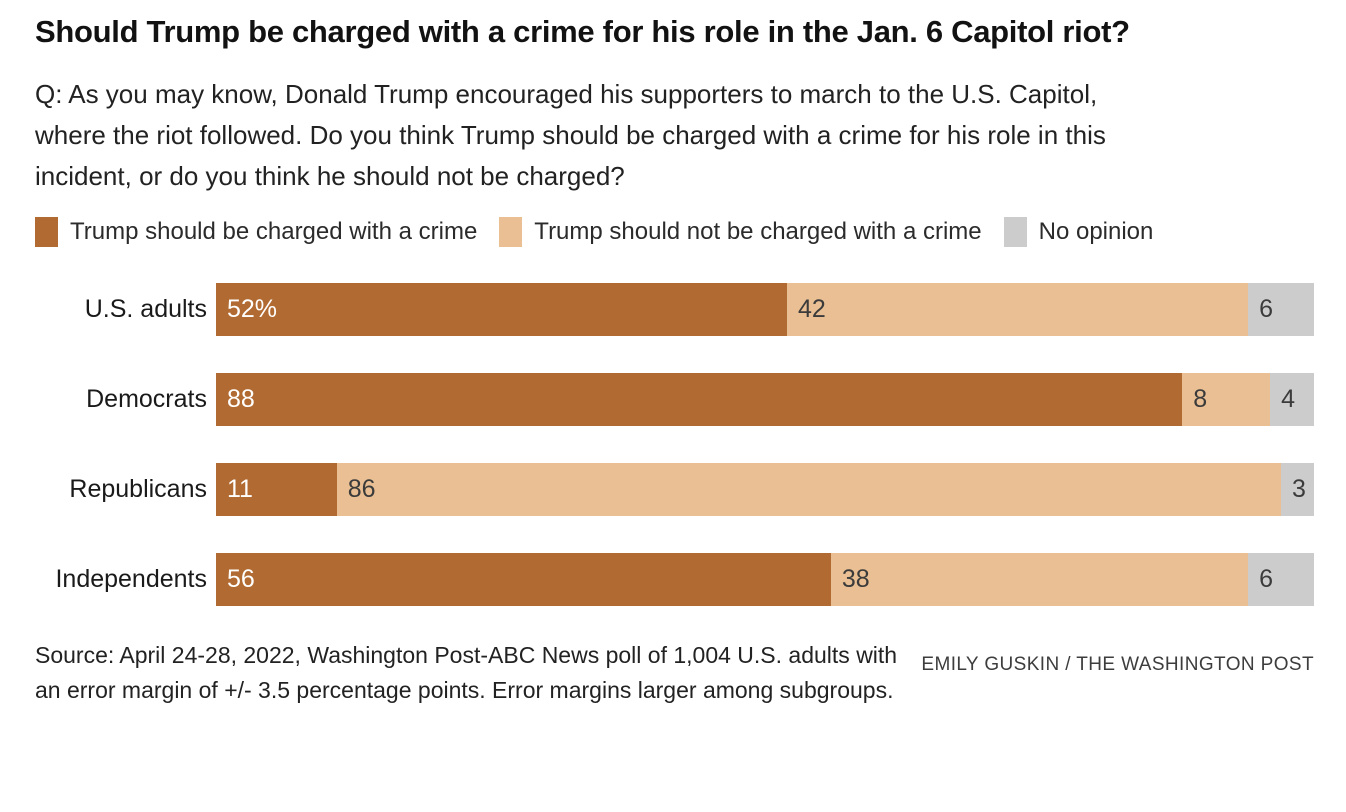  What do you see at coordinates (145, 309) in the screenshot?
I see `row-category-label: U.S. adults` at bounding box center [145, 309].